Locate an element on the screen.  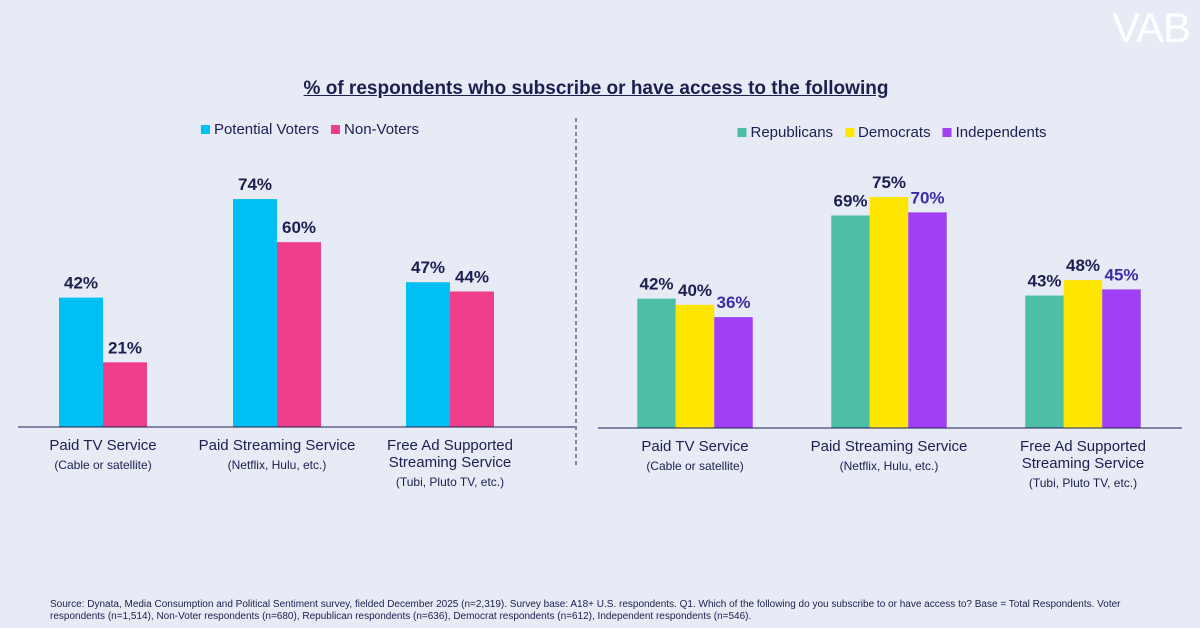
data-label: 48% is located at coordinates (1083, 265).